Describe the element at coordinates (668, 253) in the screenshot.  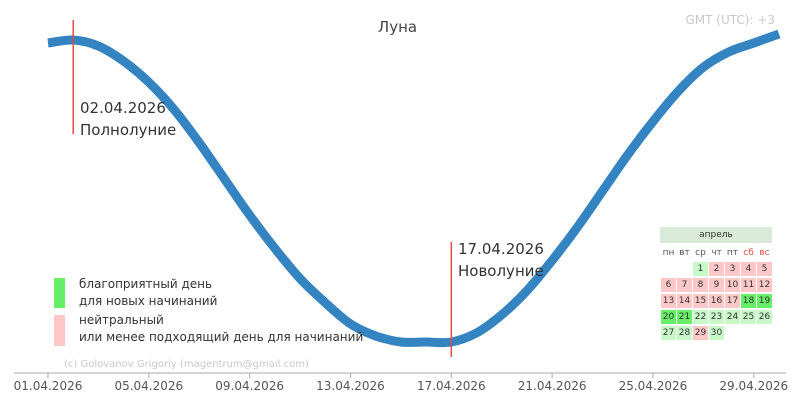
I see `calendar-weekday-header: пн` at that location.